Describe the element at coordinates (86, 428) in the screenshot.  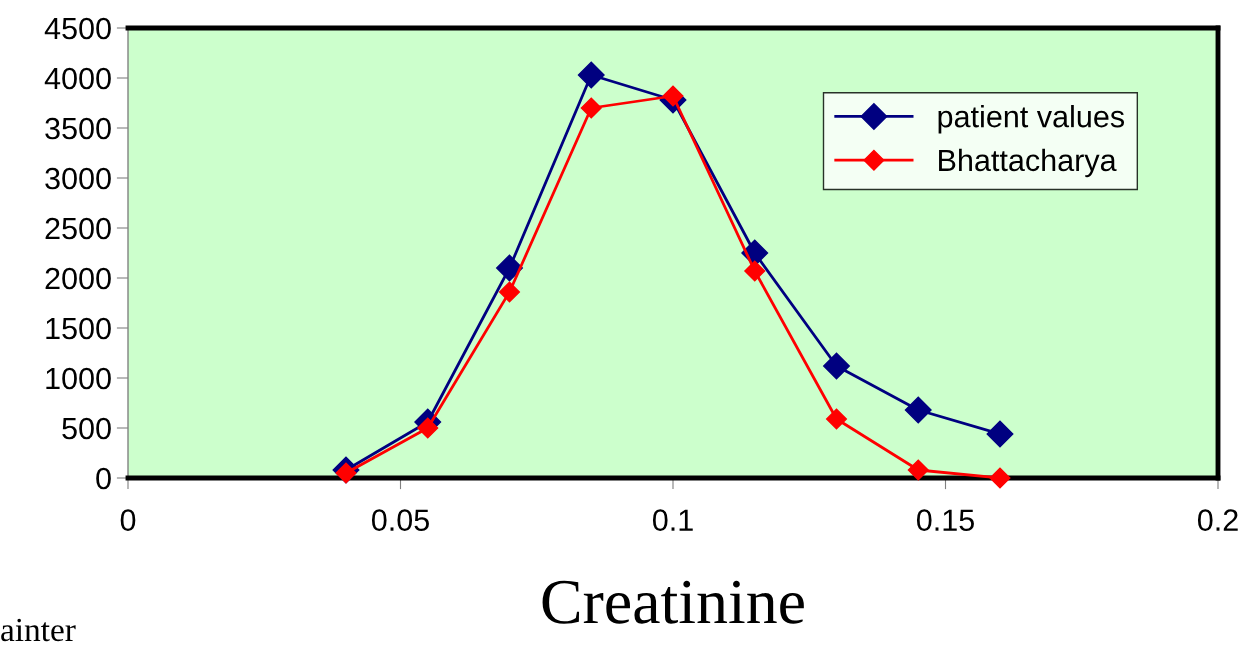
I see `y-tick-label: 500` at that location.